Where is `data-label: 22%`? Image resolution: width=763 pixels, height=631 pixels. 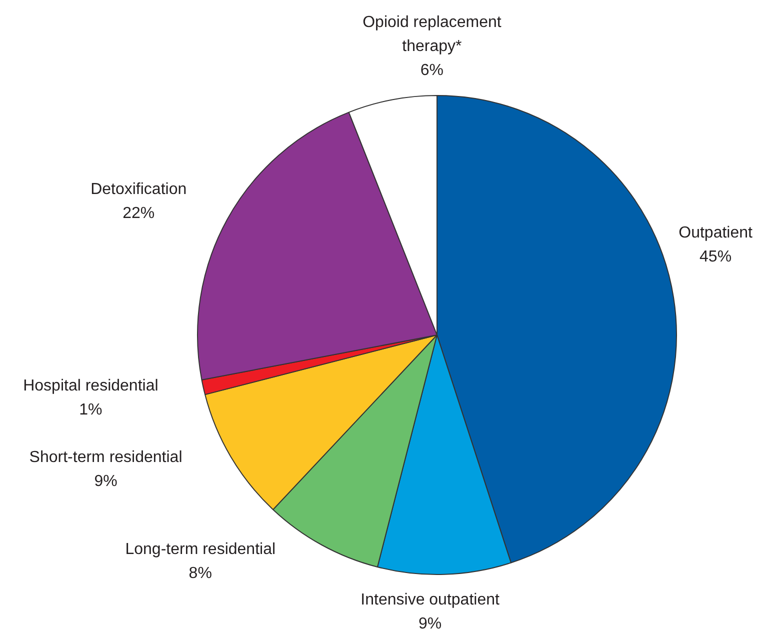
data-label: 22% is located at coordinates (138, 213).